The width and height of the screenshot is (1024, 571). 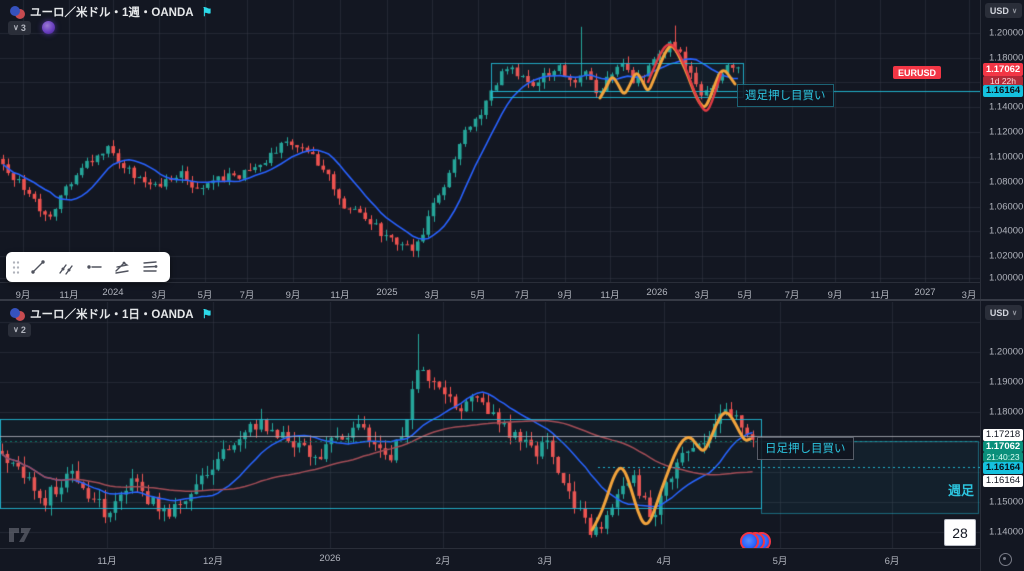 What do you see at coordinates (664, 561) in the screenshot?
I see `time-tick: 4月` at bounding box center [664, 561].